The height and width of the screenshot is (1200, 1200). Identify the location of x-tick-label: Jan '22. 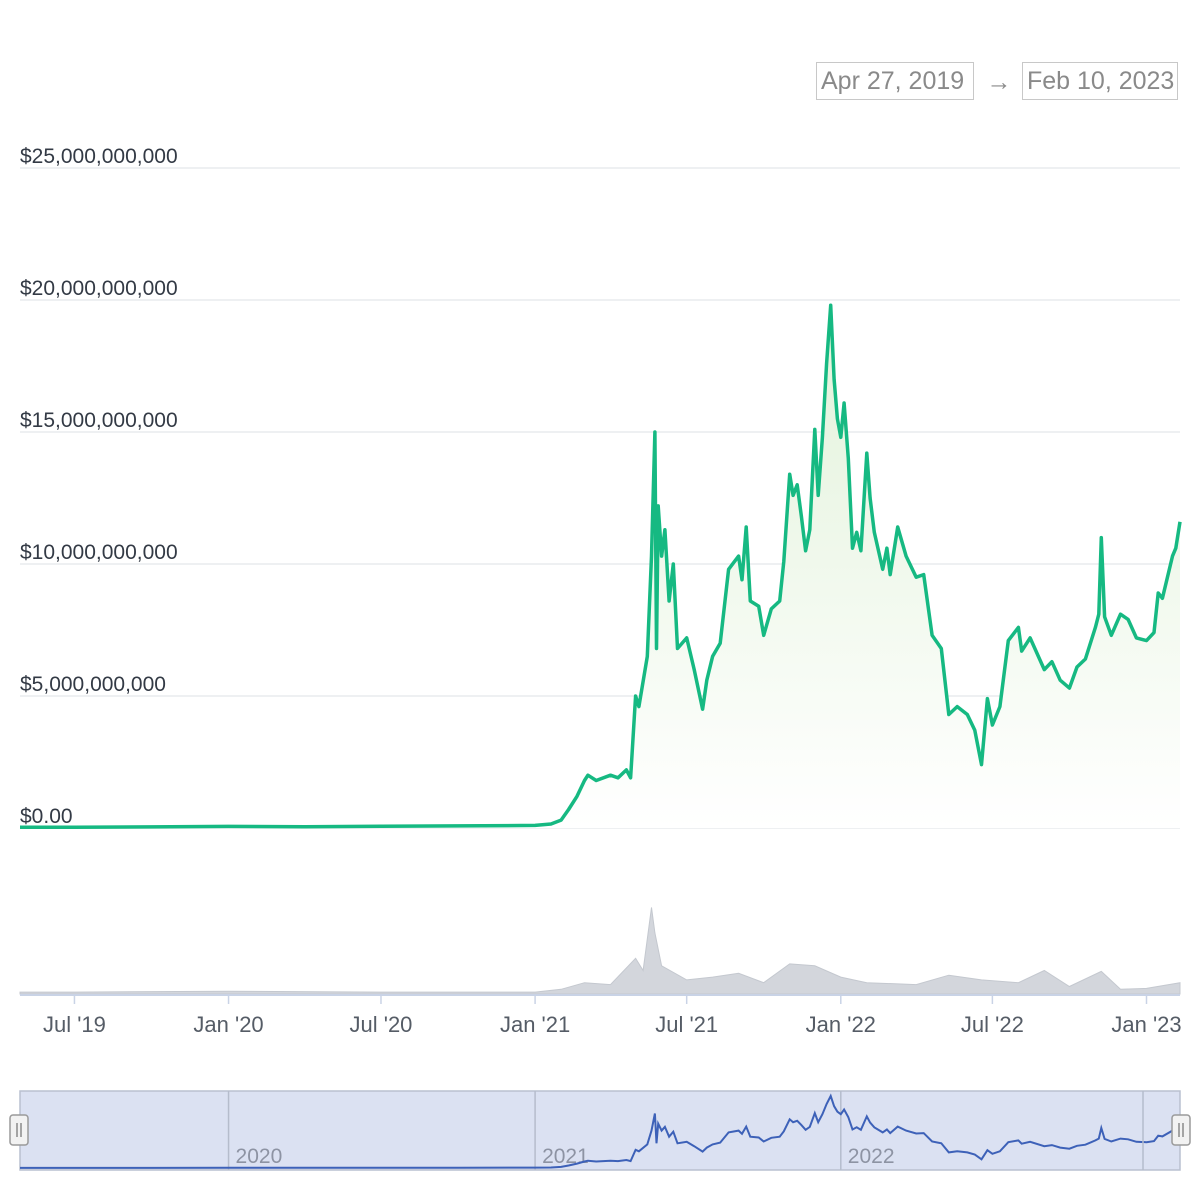
(841, 1024).